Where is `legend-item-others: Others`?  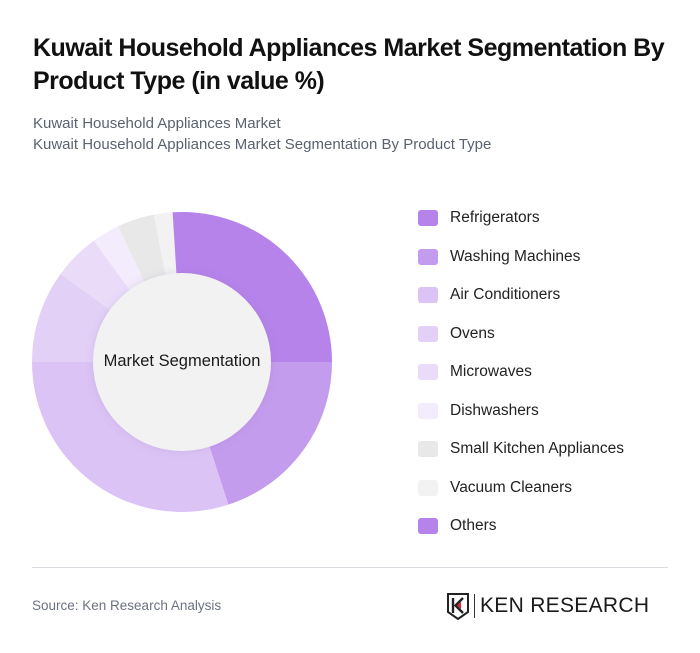 legend-item-others: Others is located at coordinates (553, 526).